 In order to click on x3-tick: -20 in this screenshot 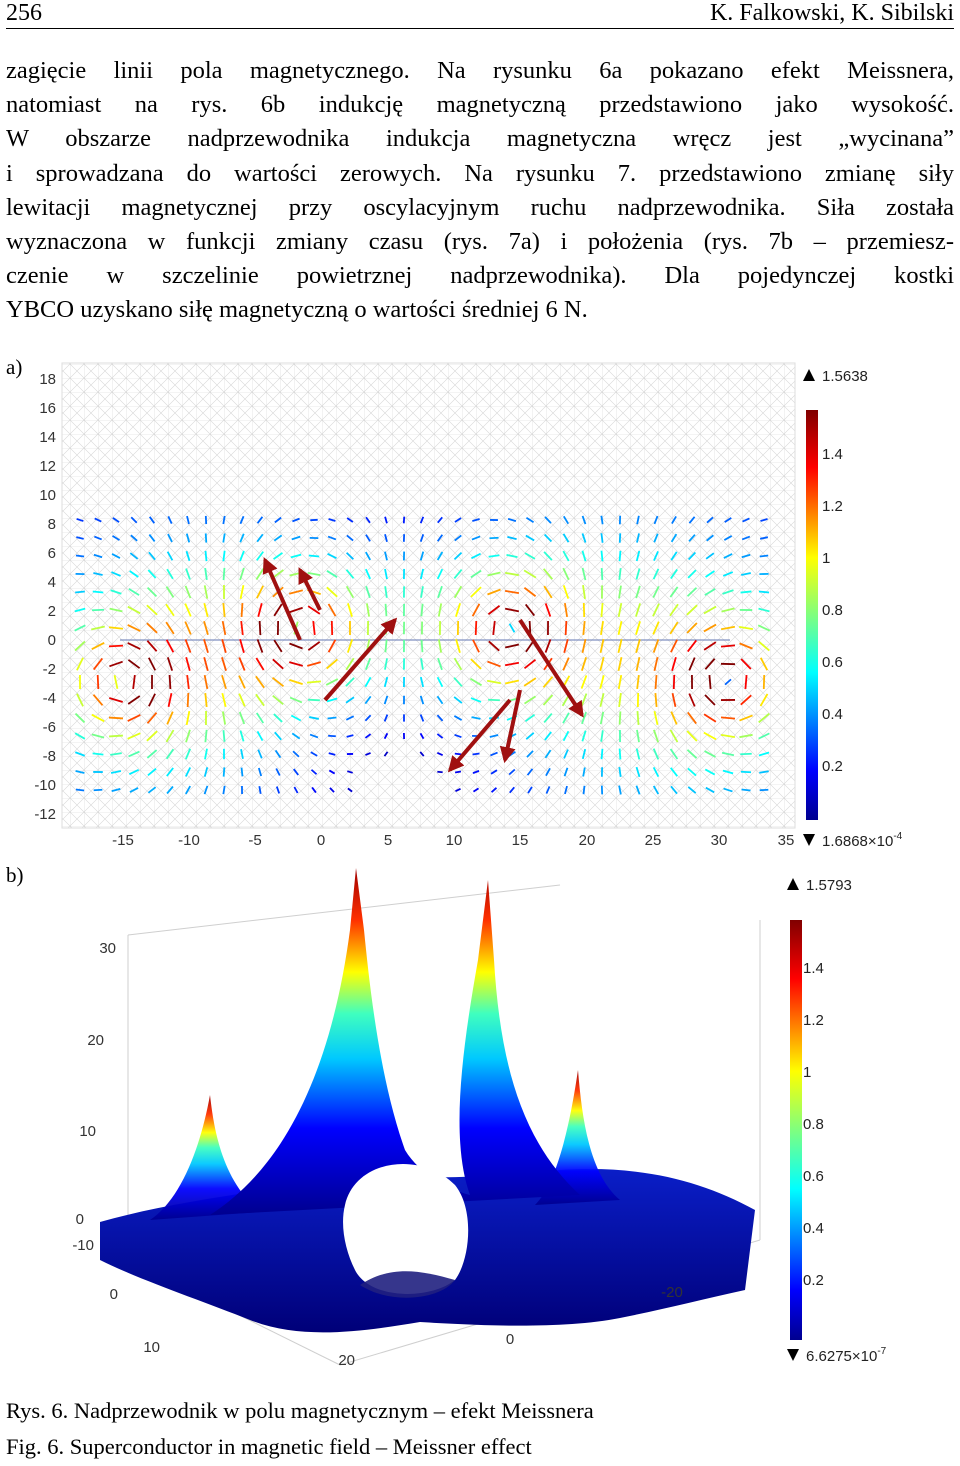, I will do `click(672, 1292)`.